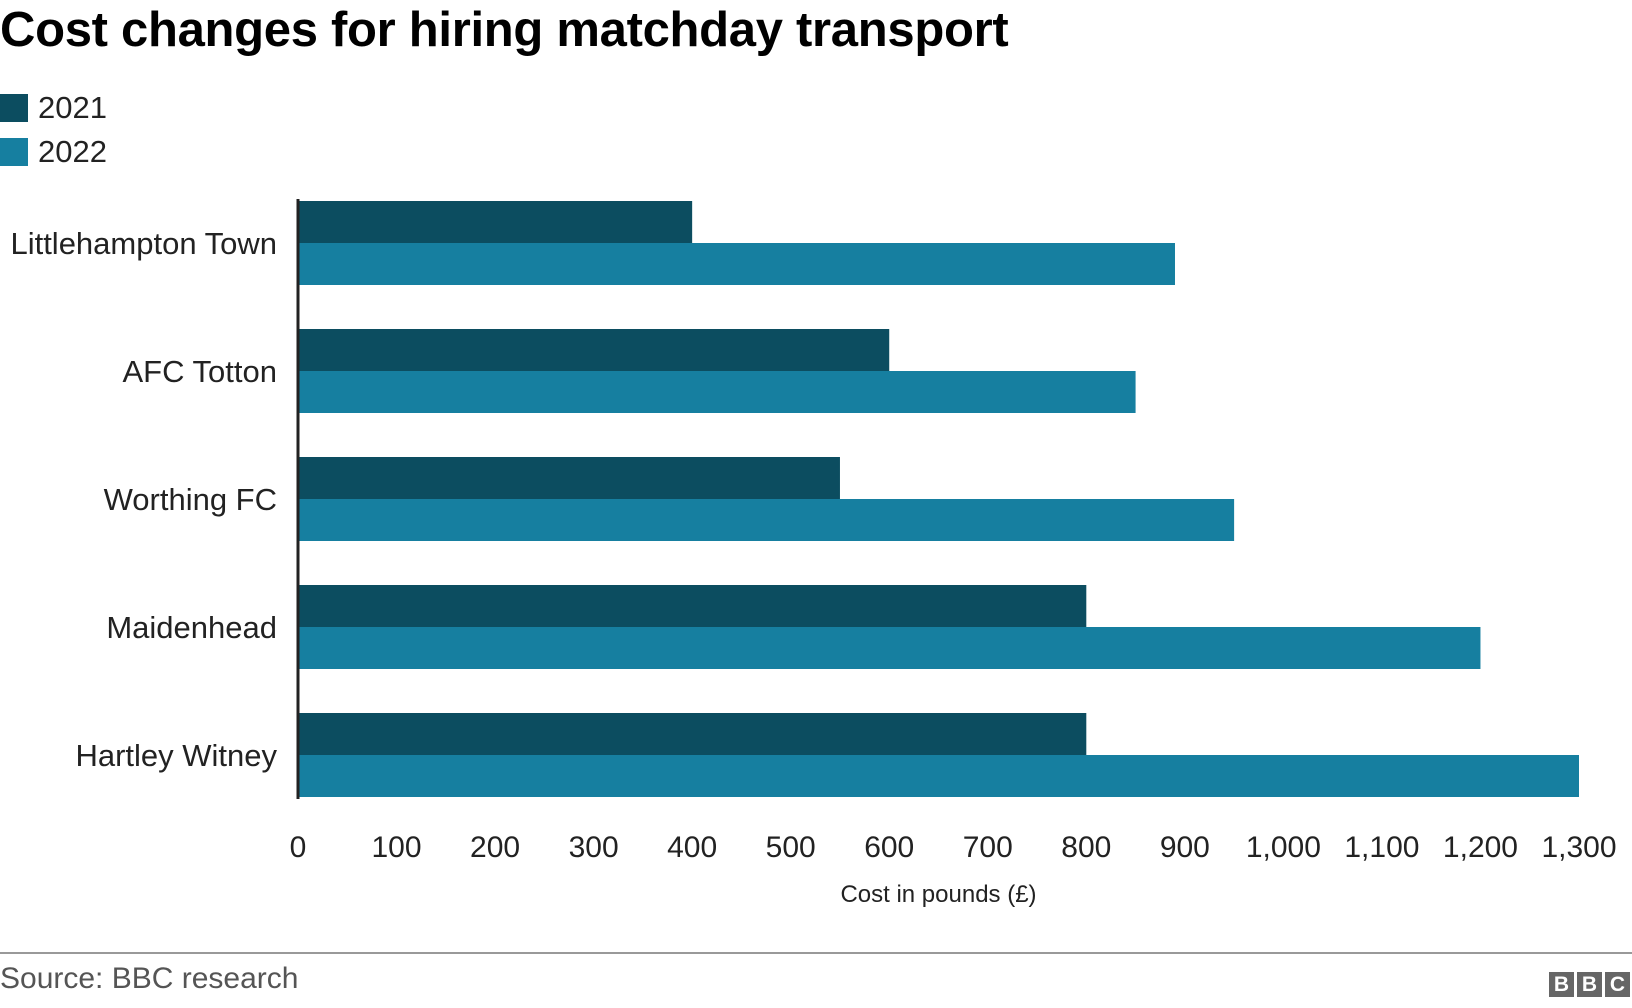 The image size is (1632, 1008). I want to click on x-tick-label: 1,100, so click(1381, 847).